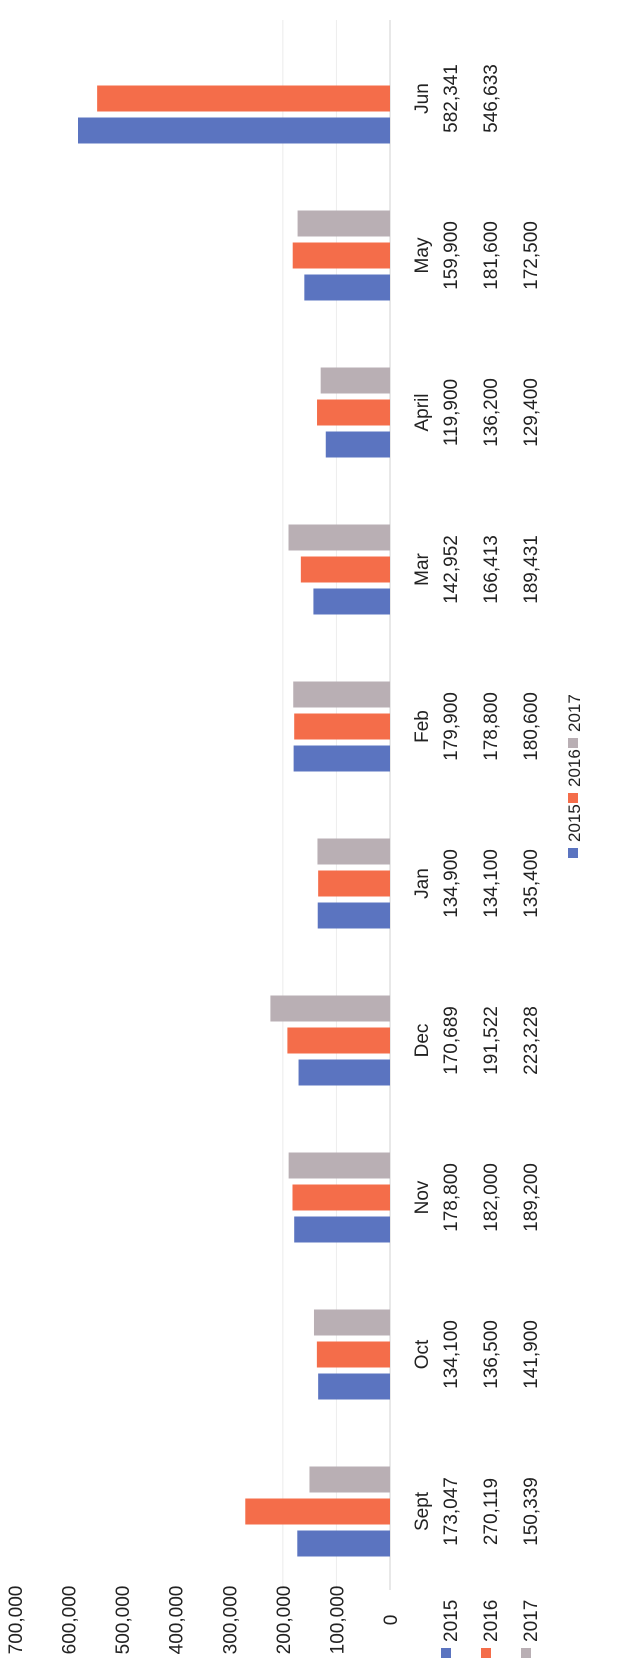  Describe the element at coordinates (341, 255) in the screenshot. I see `bar-2016-May` at that location.